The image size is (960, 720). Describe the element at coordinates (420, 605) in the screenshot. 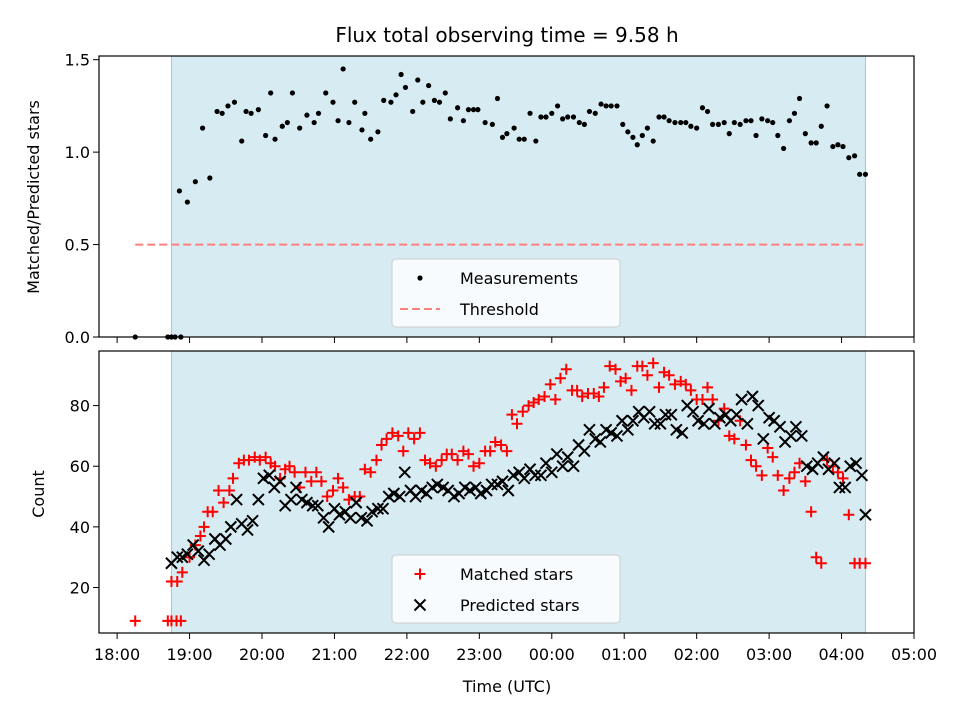

I see `bottom-legend-marker` at that location.